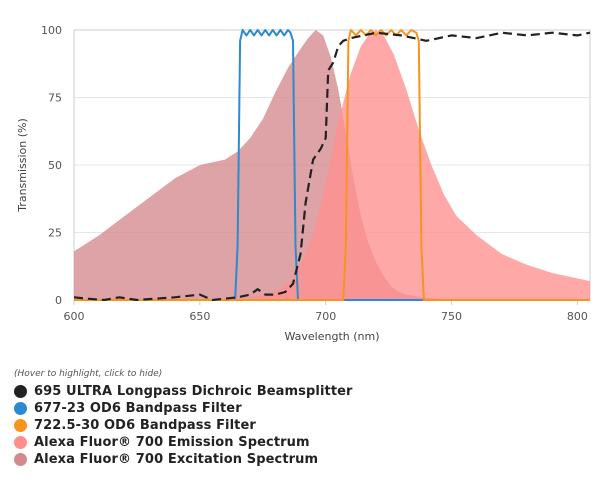 Image resolution: width=600 pixels, height=490 pixels. What do you see at coordinates (58, 300) in the screenshot?
I see `y-tick-label: 0` at bounding box center [58, 300].